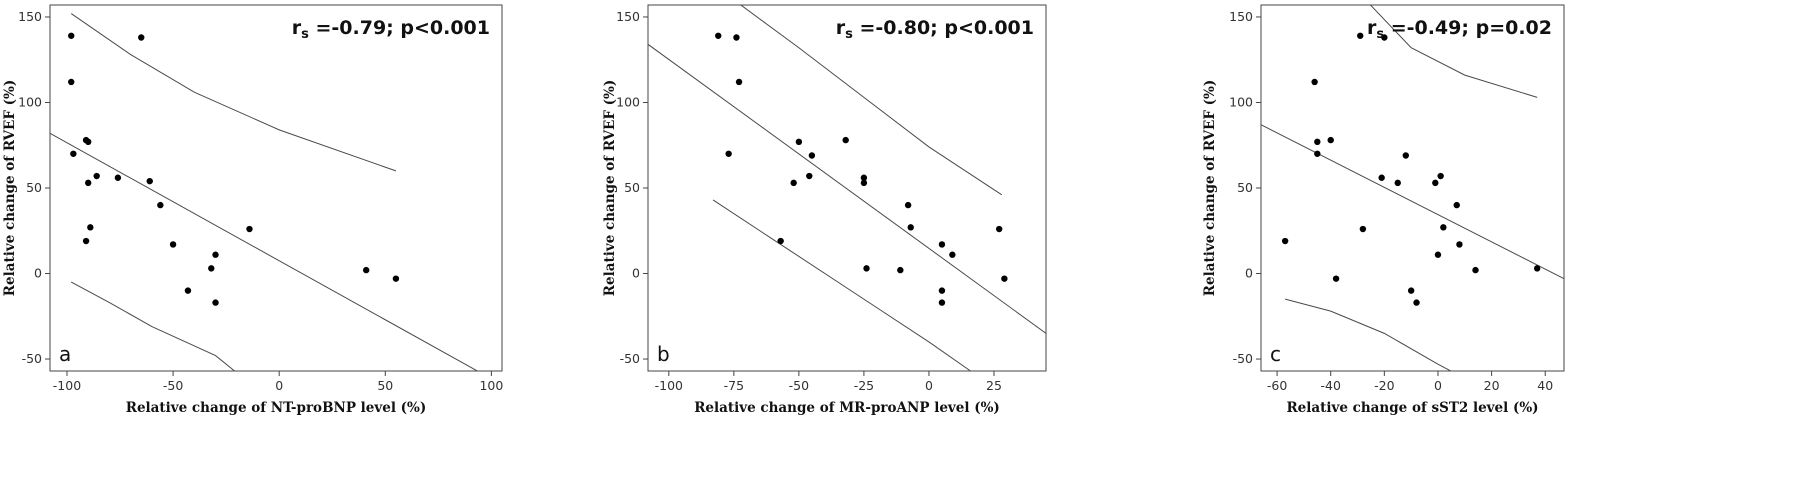 Image resolution: width=1800 pixels, height=477 pixels. What do you see at coordinates (669, 385) in the screenshot?
I see `x-tick-label: -100` at bounding box center [669, 385].